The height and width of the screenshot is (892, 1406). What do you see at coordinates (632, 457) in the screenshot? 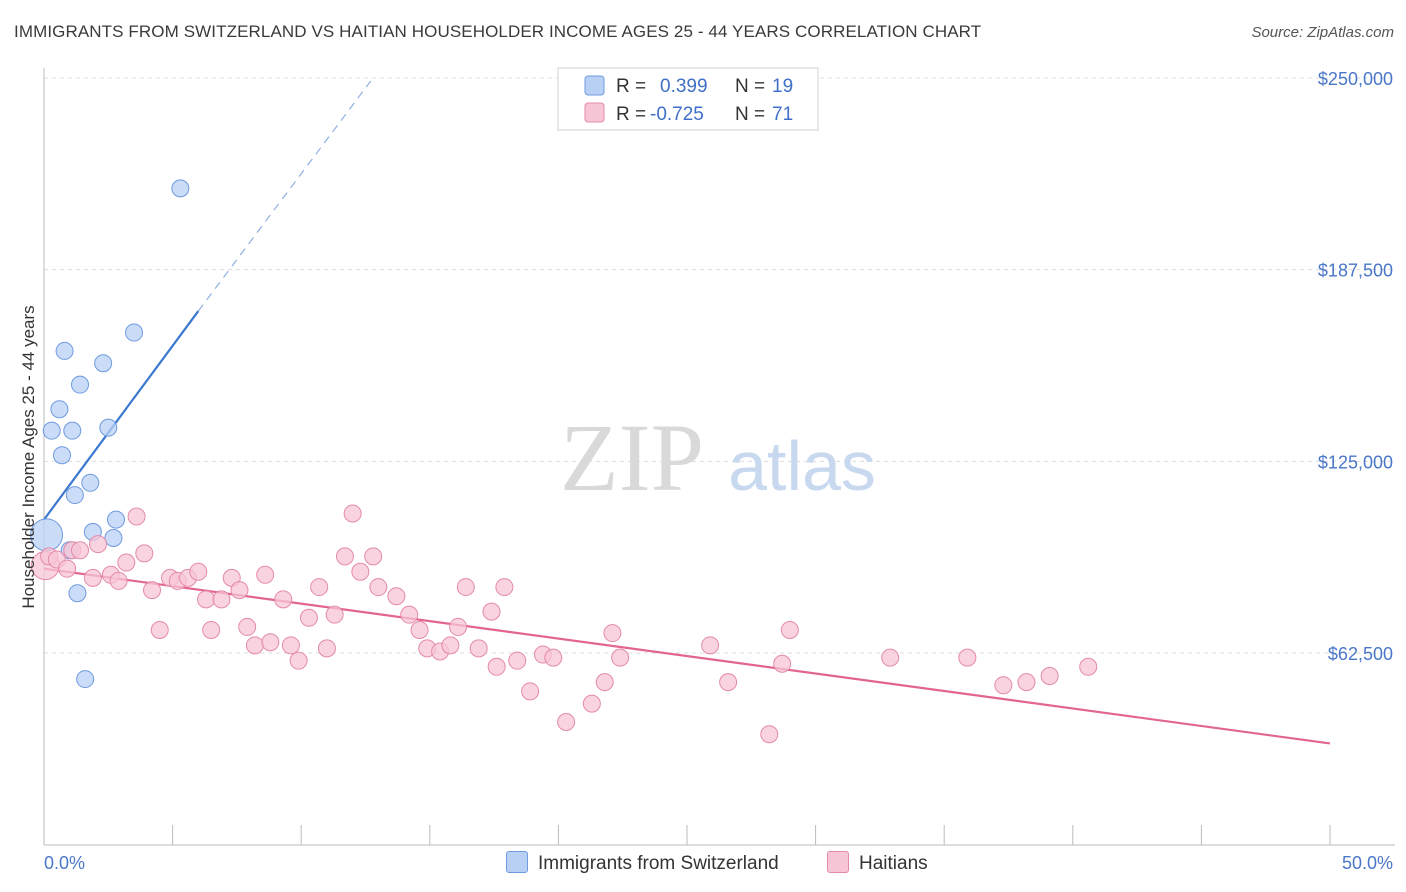
I see `watermark-zip: ZIP` at bounding box center [632, 457].